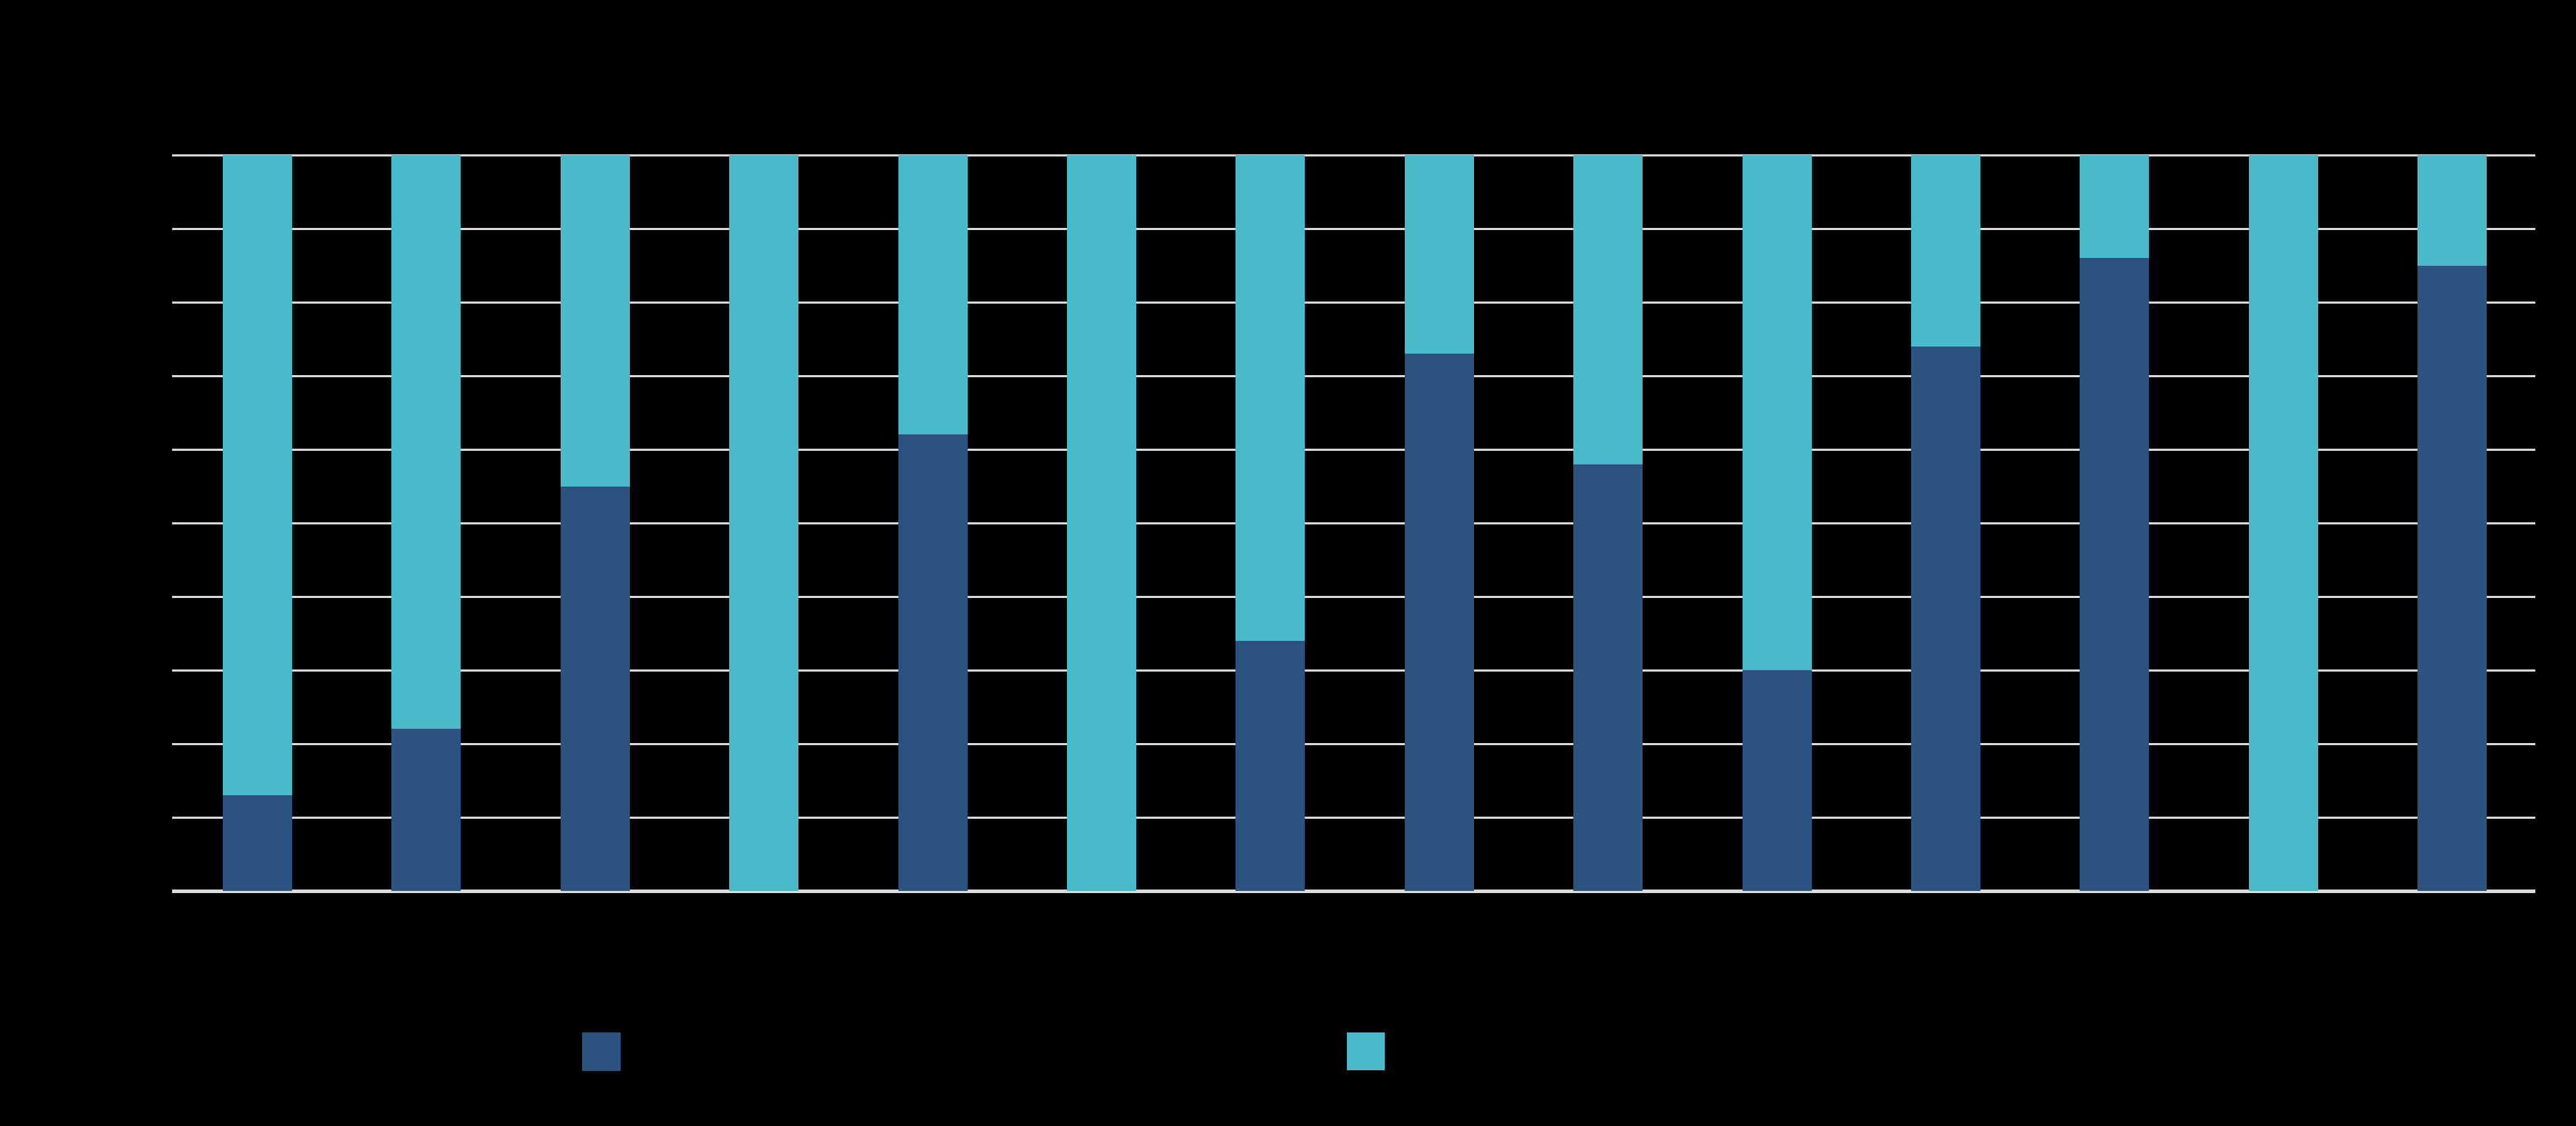  What do you see at coordinates (1366, 1051) in the screenshot?
I see `legend-swatch-cyan` at bounding box center [1366, 1051].